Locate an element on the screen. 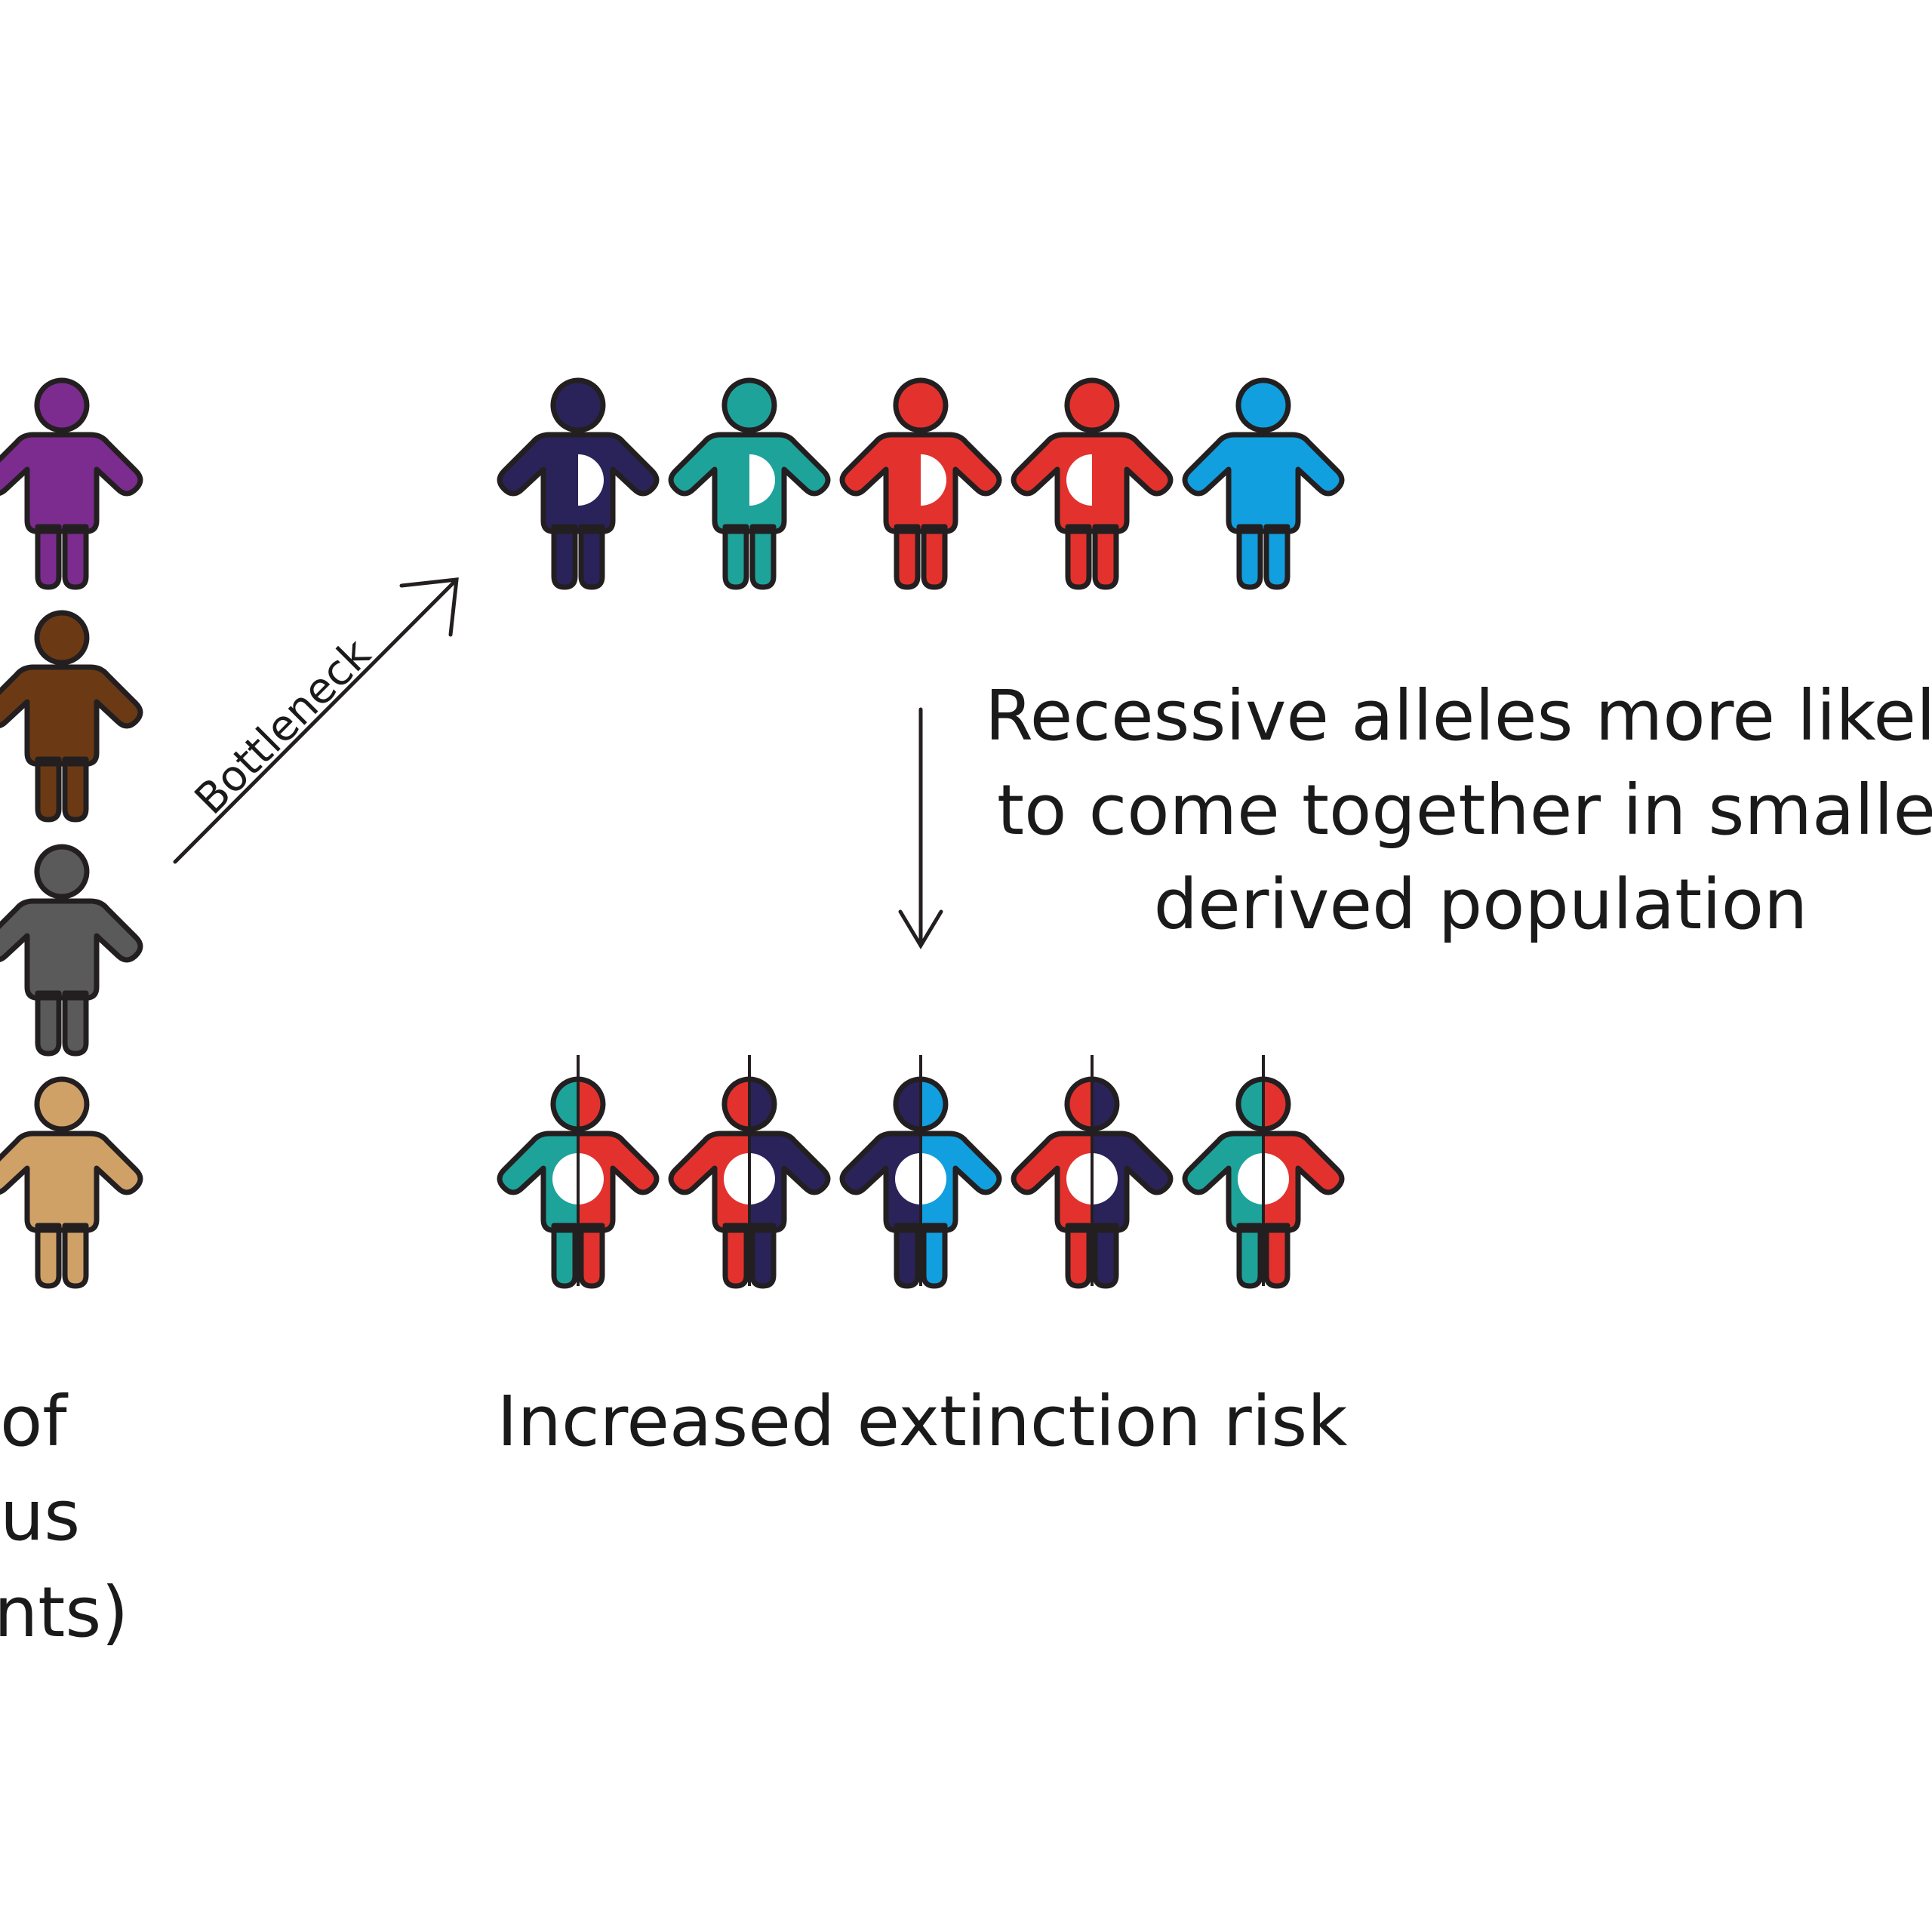 Image resolution: width=1932 pixels, height=1932 pixels. left-fragment-3: nts) is located at coordinates (64, 1612).